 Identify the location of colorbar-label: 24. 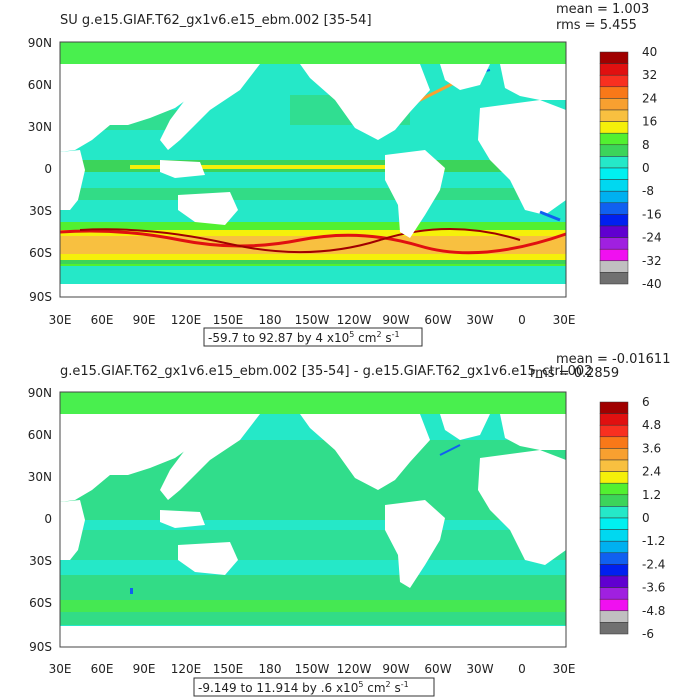
(649, 98).